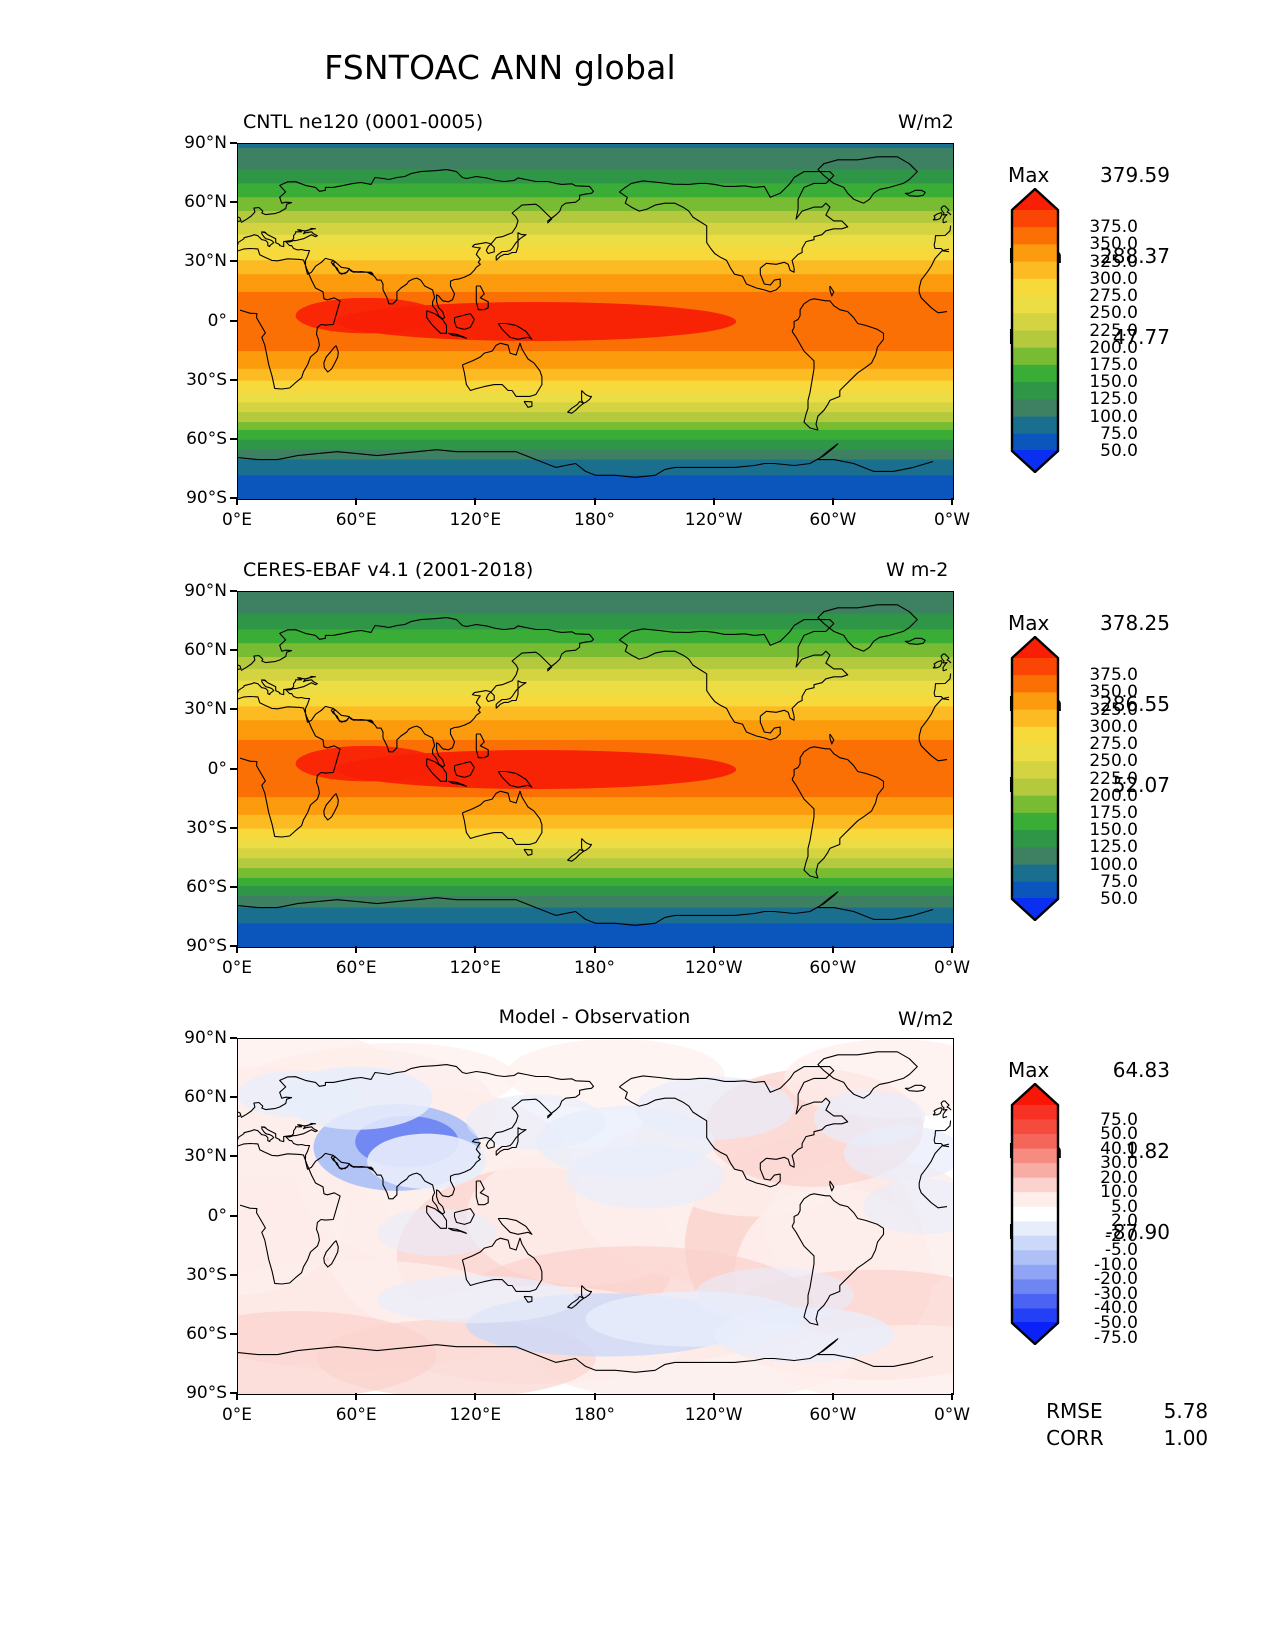  Describe the element at coordinates (1116, 1308) in the screenshot. I see `colorbar-tick-label: -40.0` at that location.